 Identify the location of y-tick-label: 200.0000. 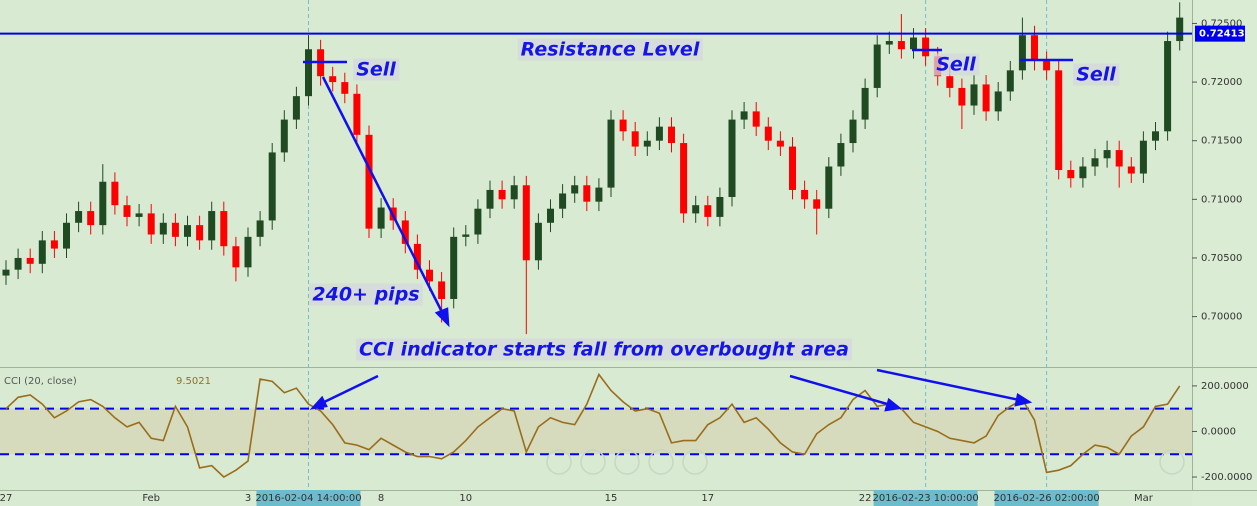
(1225, 386).